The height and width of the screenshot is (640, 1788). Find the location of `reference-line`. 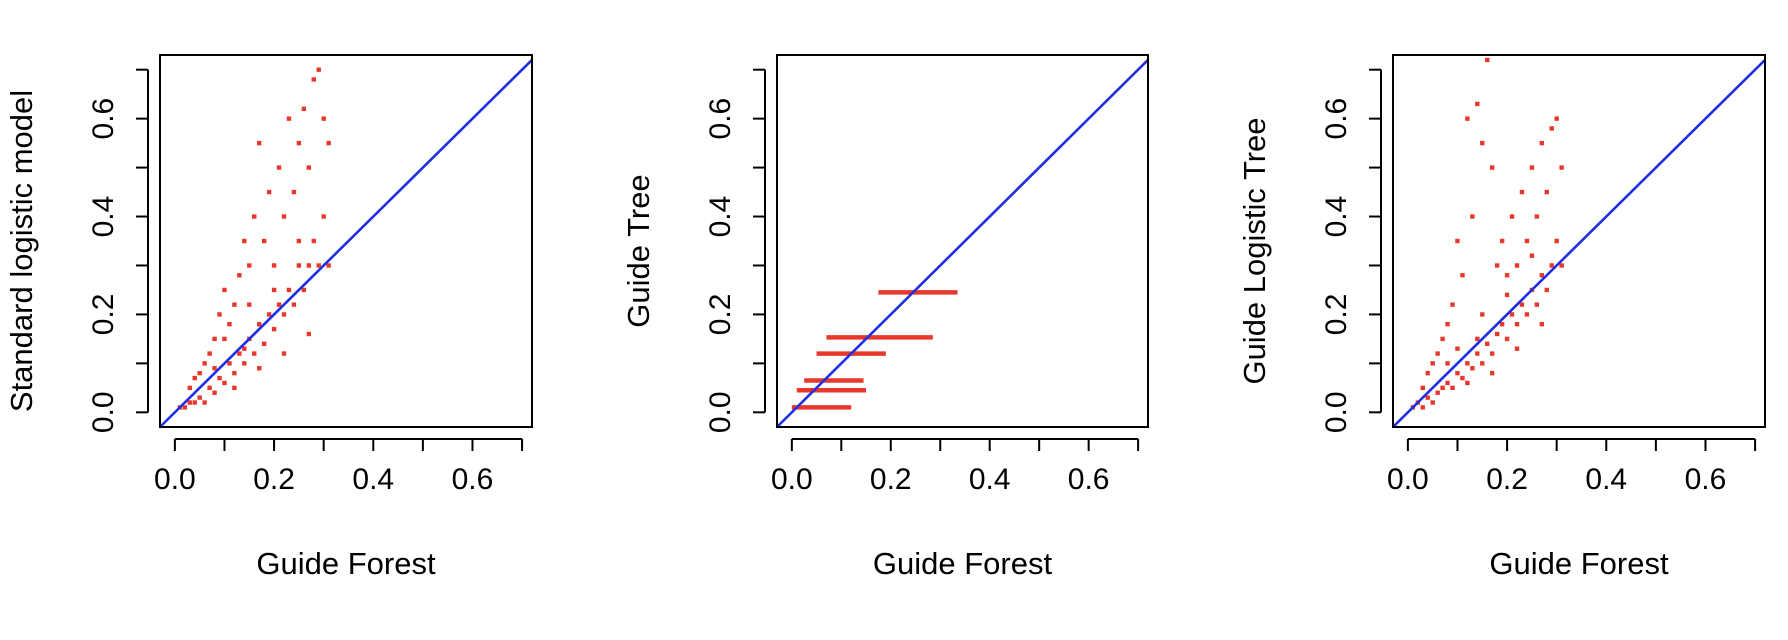

reference-line is located at coordinates (346, 243).